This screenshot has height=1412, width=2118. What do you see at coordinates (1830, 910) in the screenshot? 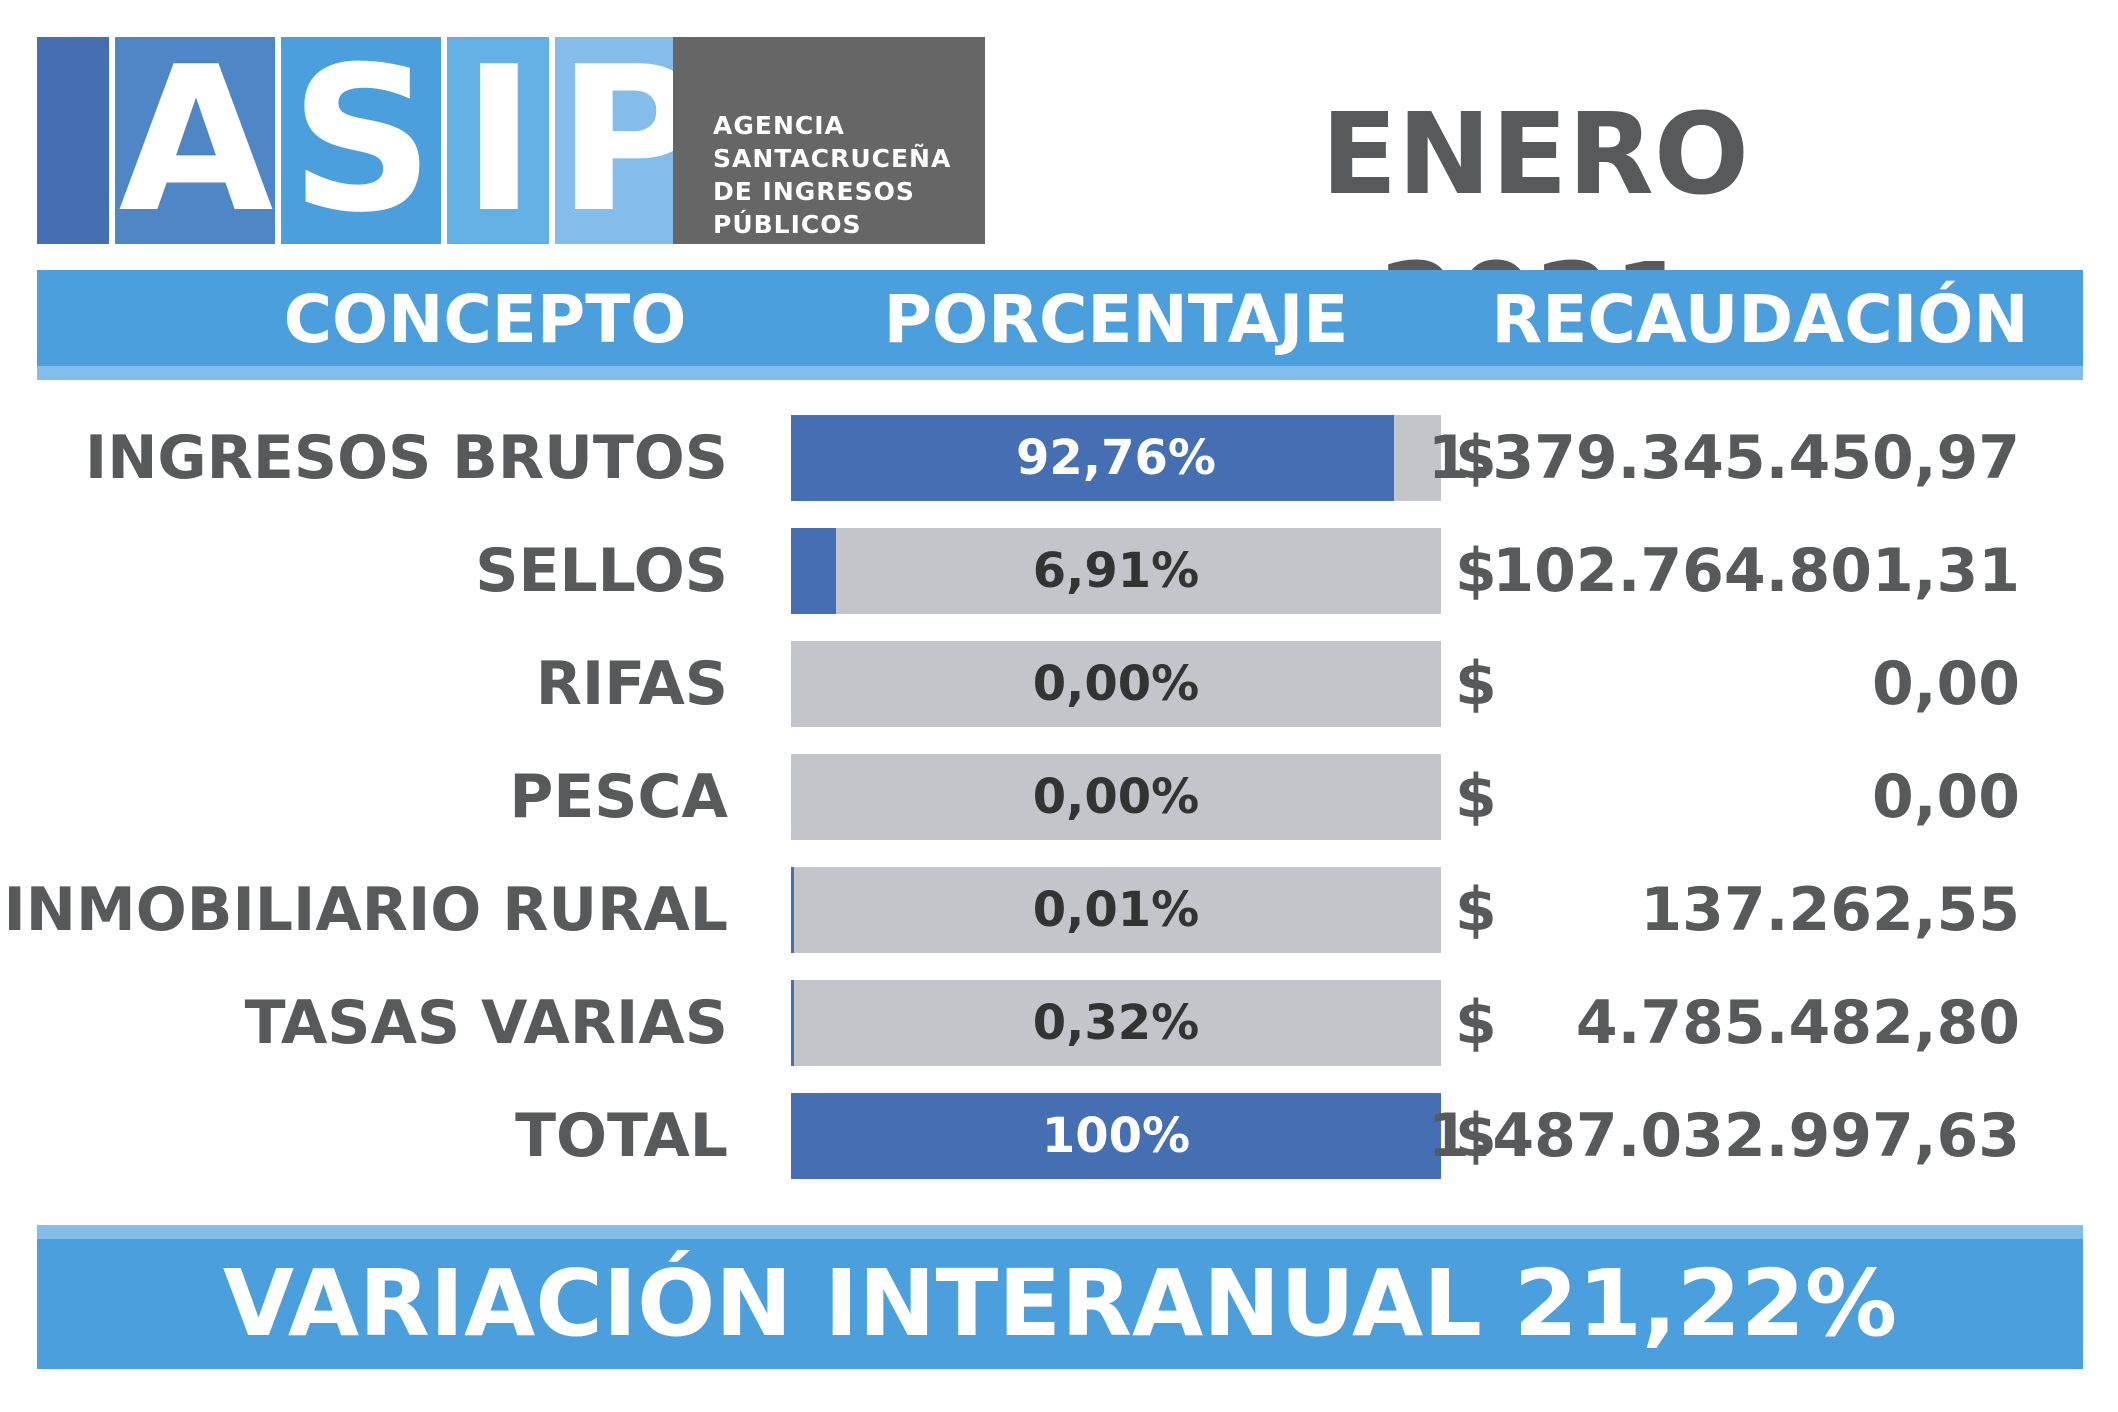
I see `row-amount: 137.262,55` at bounding box center [1830, 910].